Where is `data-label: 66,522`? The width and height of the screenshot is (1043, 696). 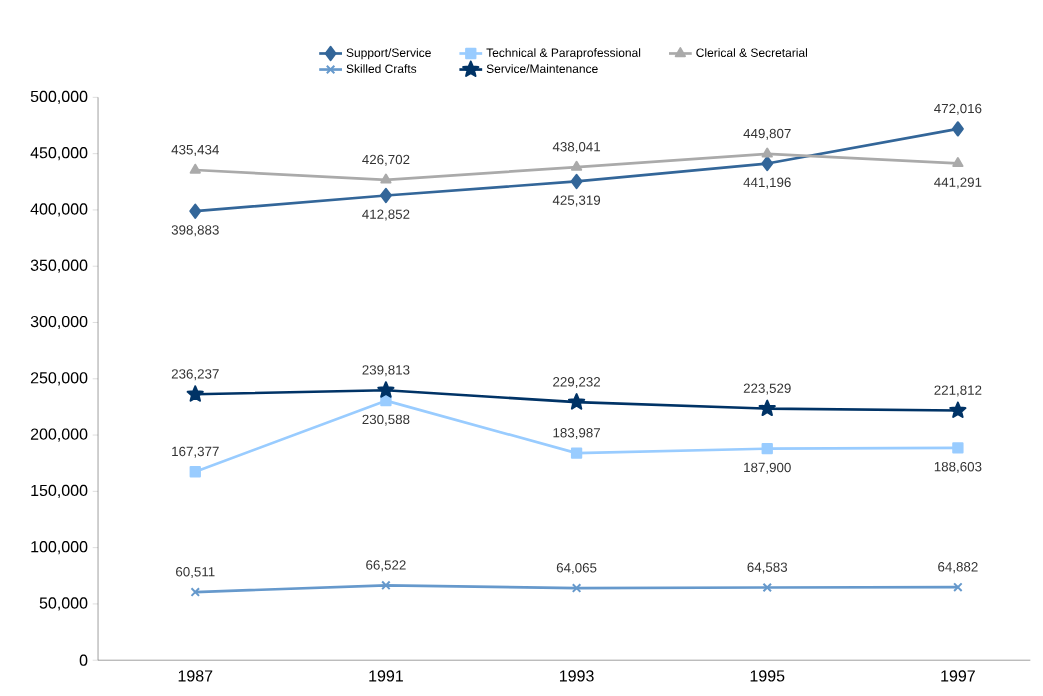 data-label: 66,522 is located at coordinates (386, 566).